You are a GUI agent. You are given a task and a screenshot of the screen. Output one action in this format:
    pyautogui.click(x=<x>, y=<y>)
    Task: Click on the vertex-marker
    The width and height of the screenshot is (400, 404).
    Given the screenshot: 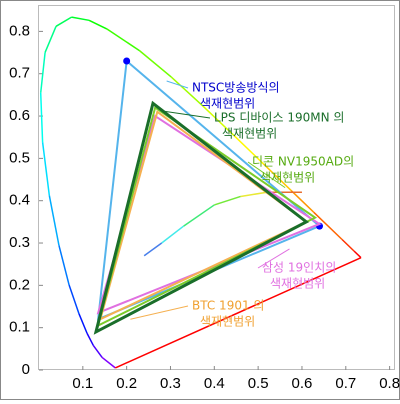 What is the action you would take?
    pyautogui.click(x=127, y=61)
    